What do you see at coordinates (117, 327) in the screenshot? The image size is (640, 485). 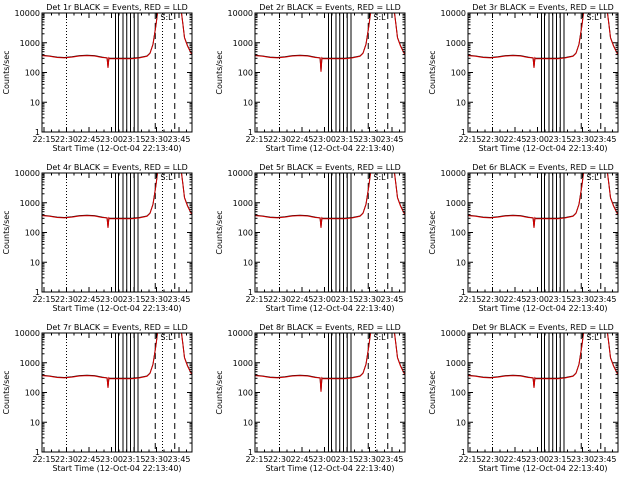 I see `panel-title: Det 7r BLACK = Events, RED = LLD` at bounding box center [117, 327].